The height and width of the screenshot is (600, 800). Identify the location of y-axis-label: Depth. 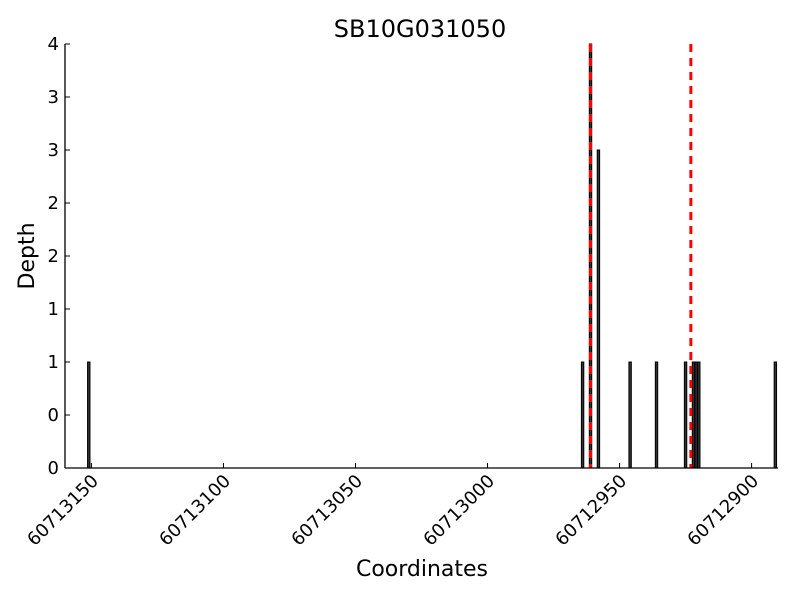
(27, 255).